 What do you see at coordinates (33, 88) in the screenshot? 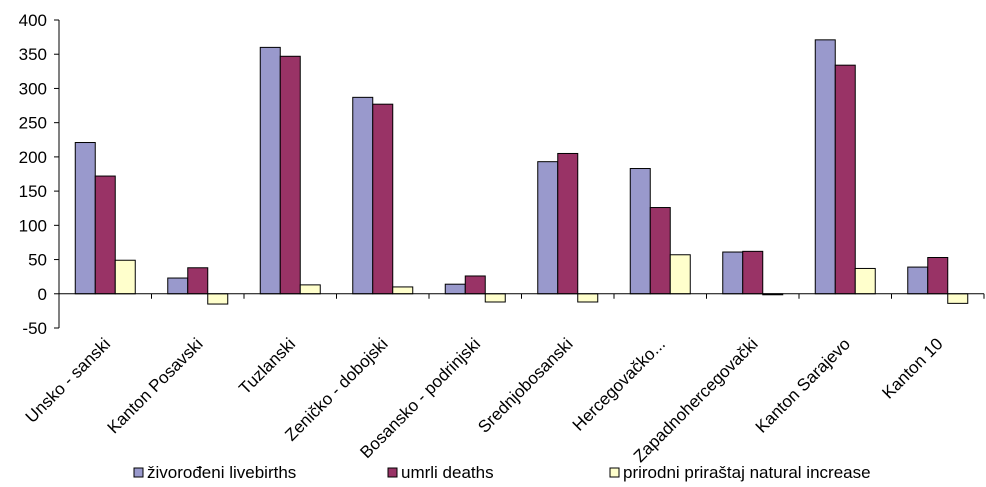
I see `y-tick-label: 300` at bounding box center [33, 88].